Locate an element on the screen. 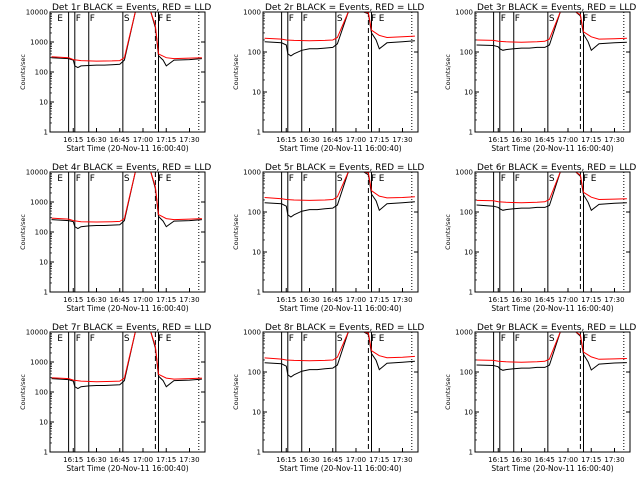 This screenshot has width=640, height=480. annotation-label-1: E is located at coordinates (60, 339).